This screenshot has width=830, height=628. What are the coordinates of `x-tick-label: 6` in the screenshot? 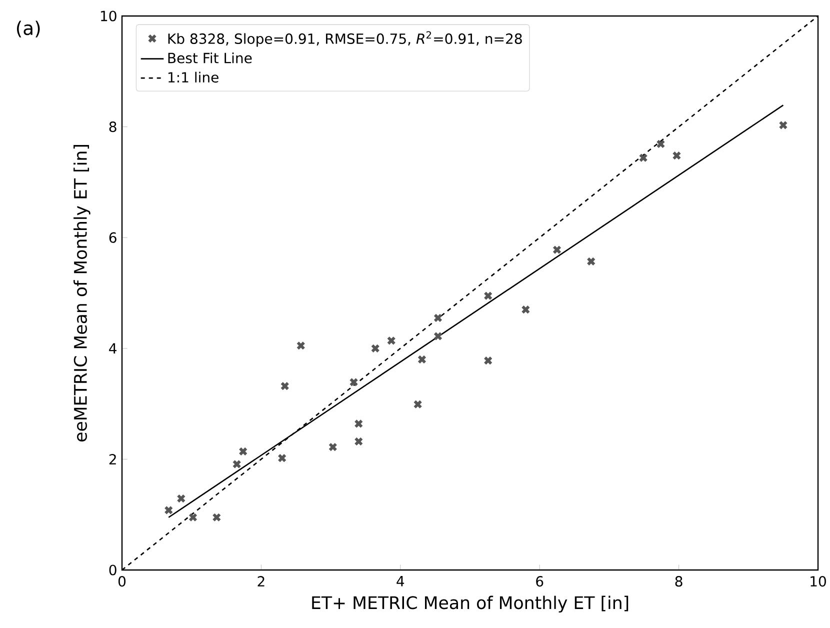 It's located at (540, 581).